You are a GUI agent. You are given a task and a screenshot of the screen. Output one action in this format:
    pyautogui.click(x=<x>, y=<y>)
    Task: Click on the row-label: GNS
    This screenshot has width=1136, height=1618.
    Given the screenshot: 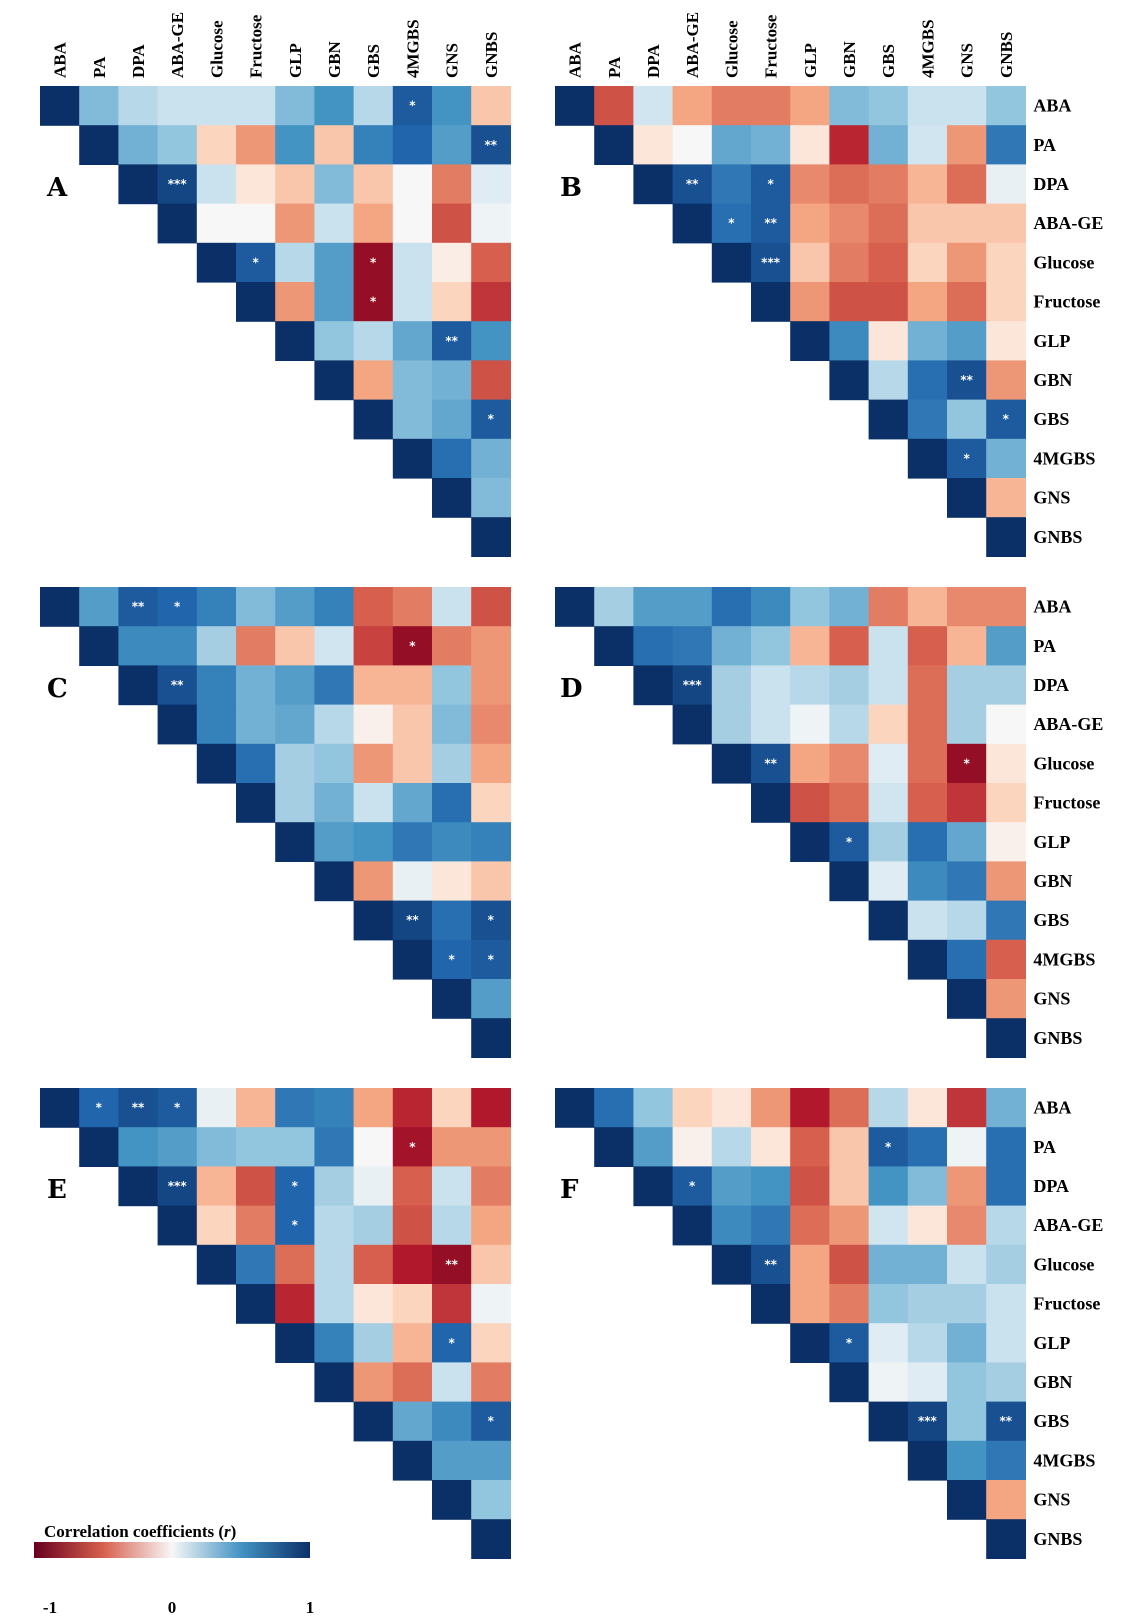 What is the action you would take?
    pyautogui.click(x=1051, y=1500)
    